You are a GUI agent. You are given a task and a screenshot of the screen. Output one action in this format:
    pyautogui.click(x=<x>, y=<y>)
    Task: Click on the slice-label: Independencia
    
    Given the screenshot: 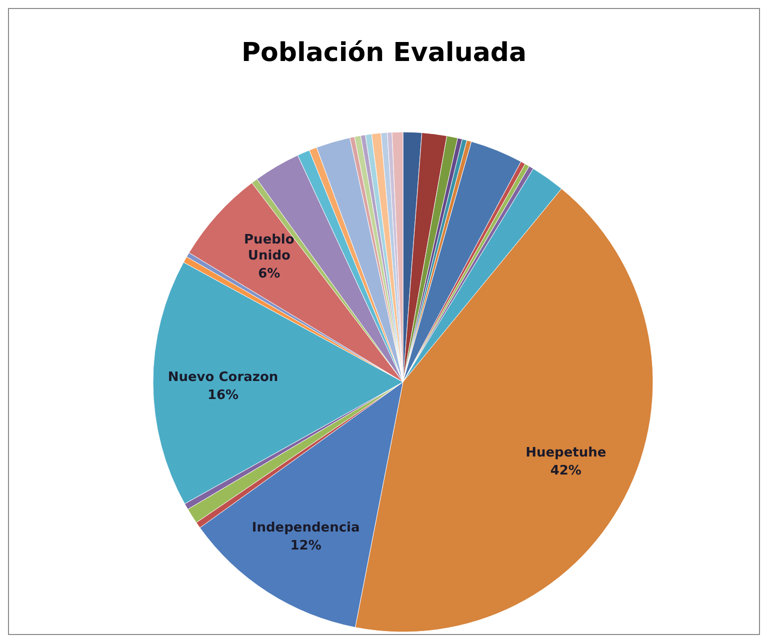 What is the action you would take?
    pyautogui.click(x=306, y=528)
    